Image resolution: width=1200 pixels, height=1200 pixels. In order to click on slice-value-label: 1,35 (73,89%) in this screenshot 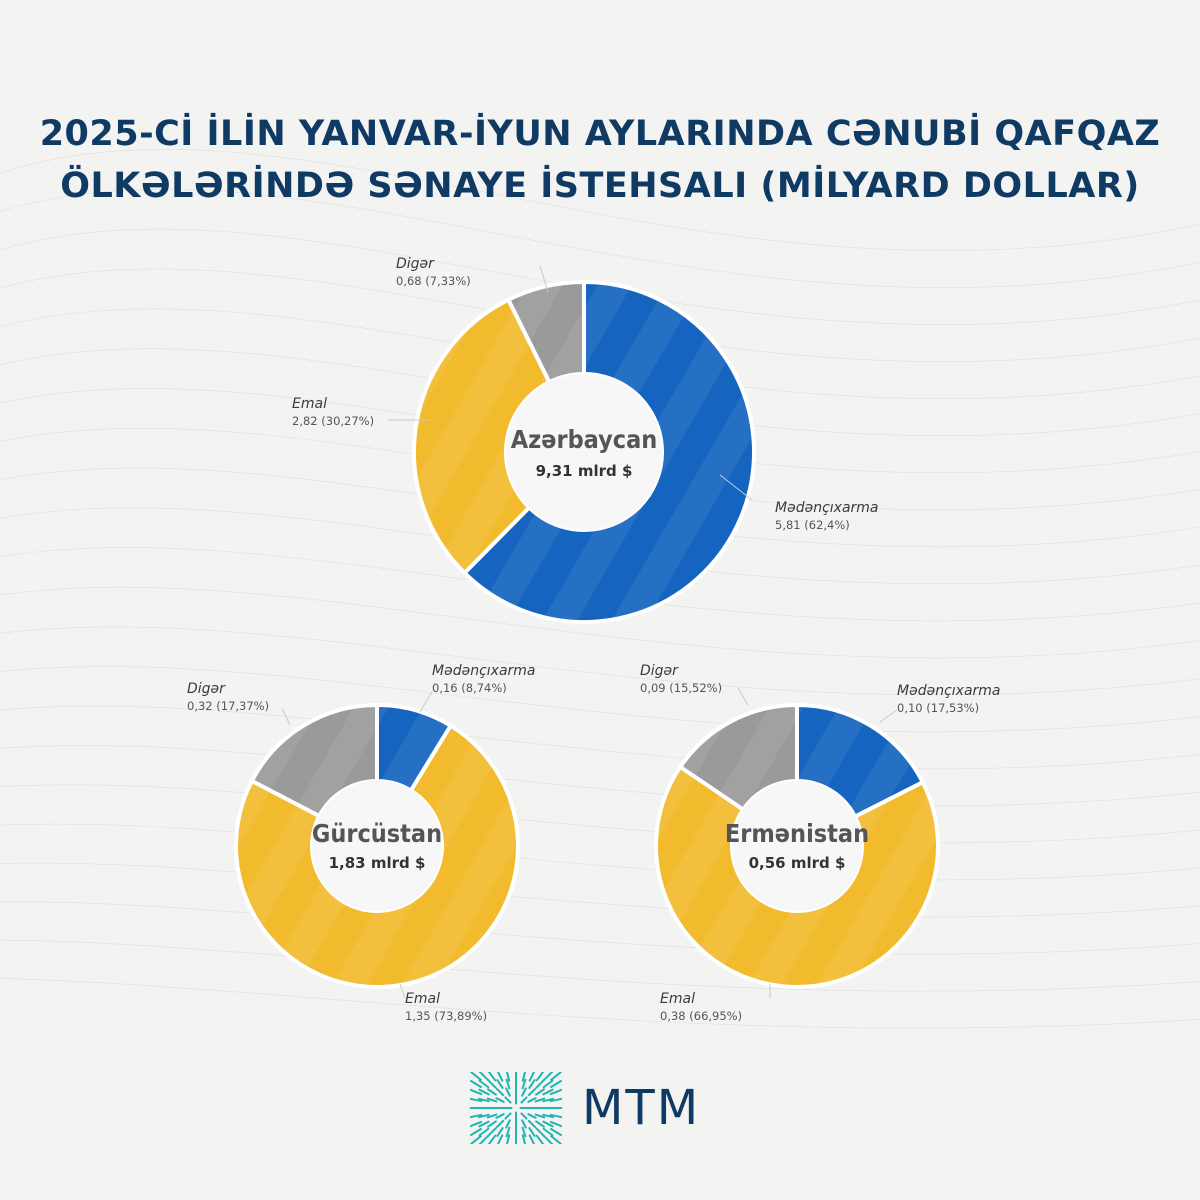, I will do `click(446, 1016)`.